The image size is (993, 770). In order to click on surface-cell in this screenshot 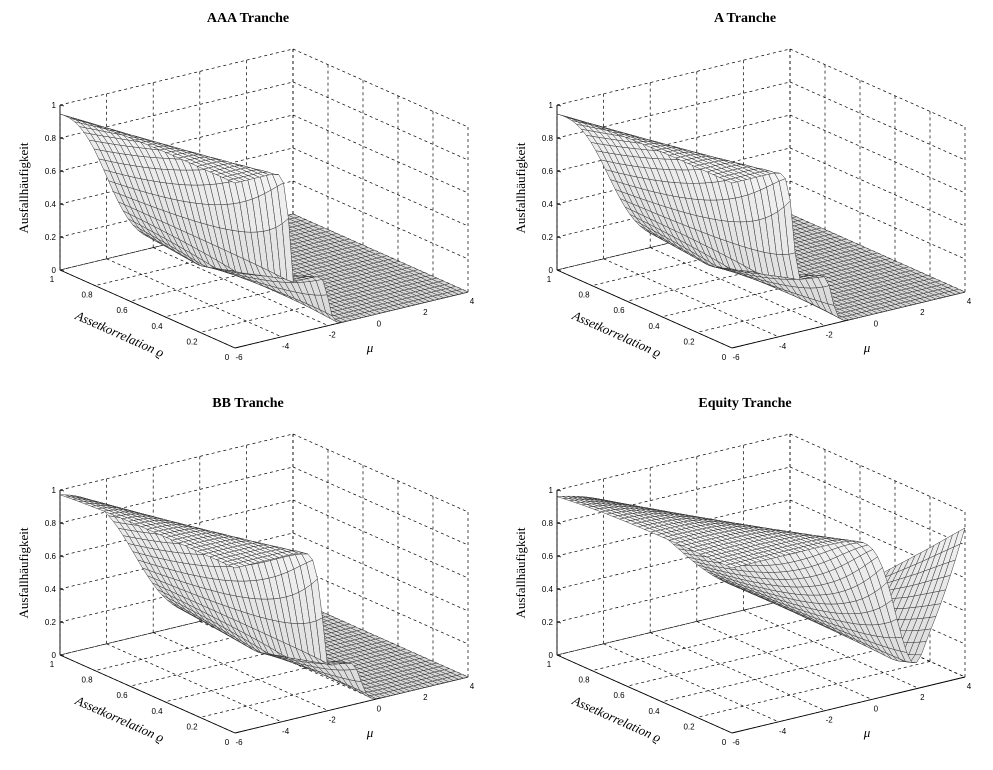, I will do `click(234, 566)`.